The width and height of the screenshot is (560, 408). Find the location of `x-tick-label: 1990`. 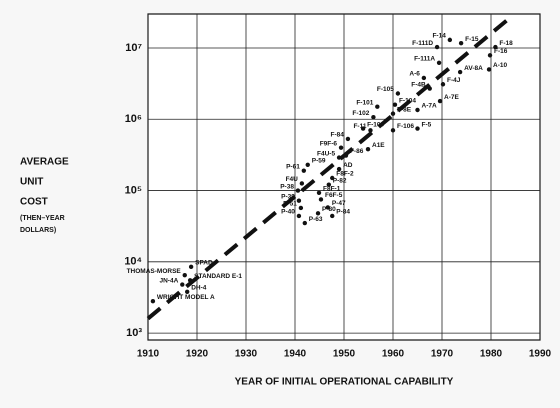

x-tick-label: 1990 is located at coordinates (540, 354).